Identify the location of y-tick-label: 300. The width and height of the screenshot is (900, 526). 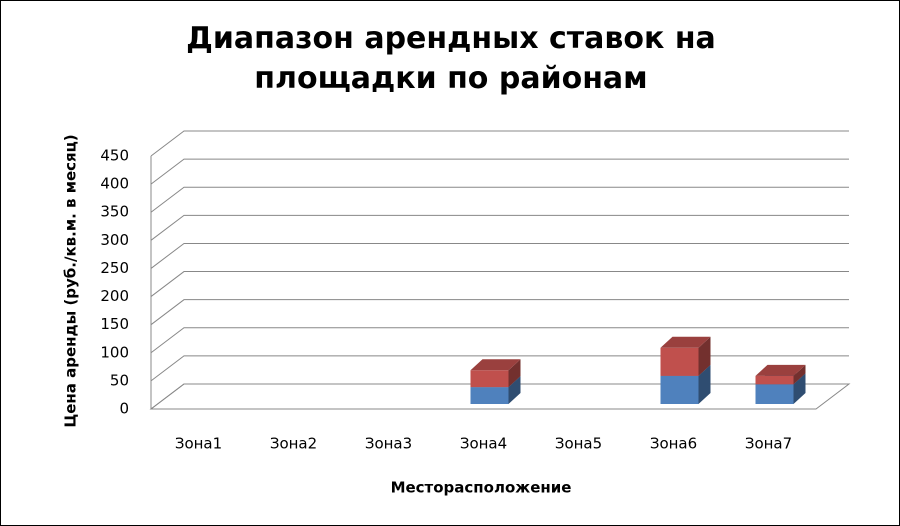
(114, 240).